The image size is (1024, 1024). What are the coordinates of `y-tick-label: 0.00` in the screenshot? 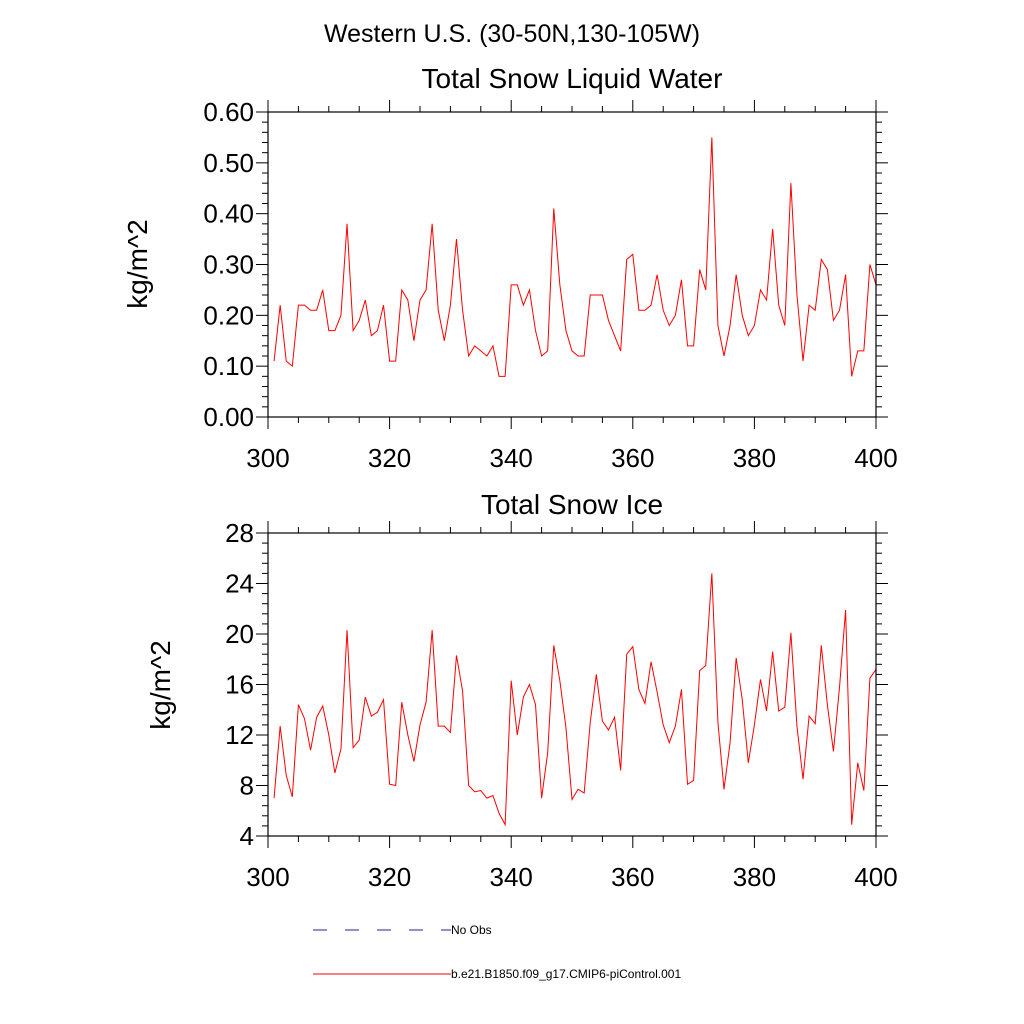 It's located at (228, 417).